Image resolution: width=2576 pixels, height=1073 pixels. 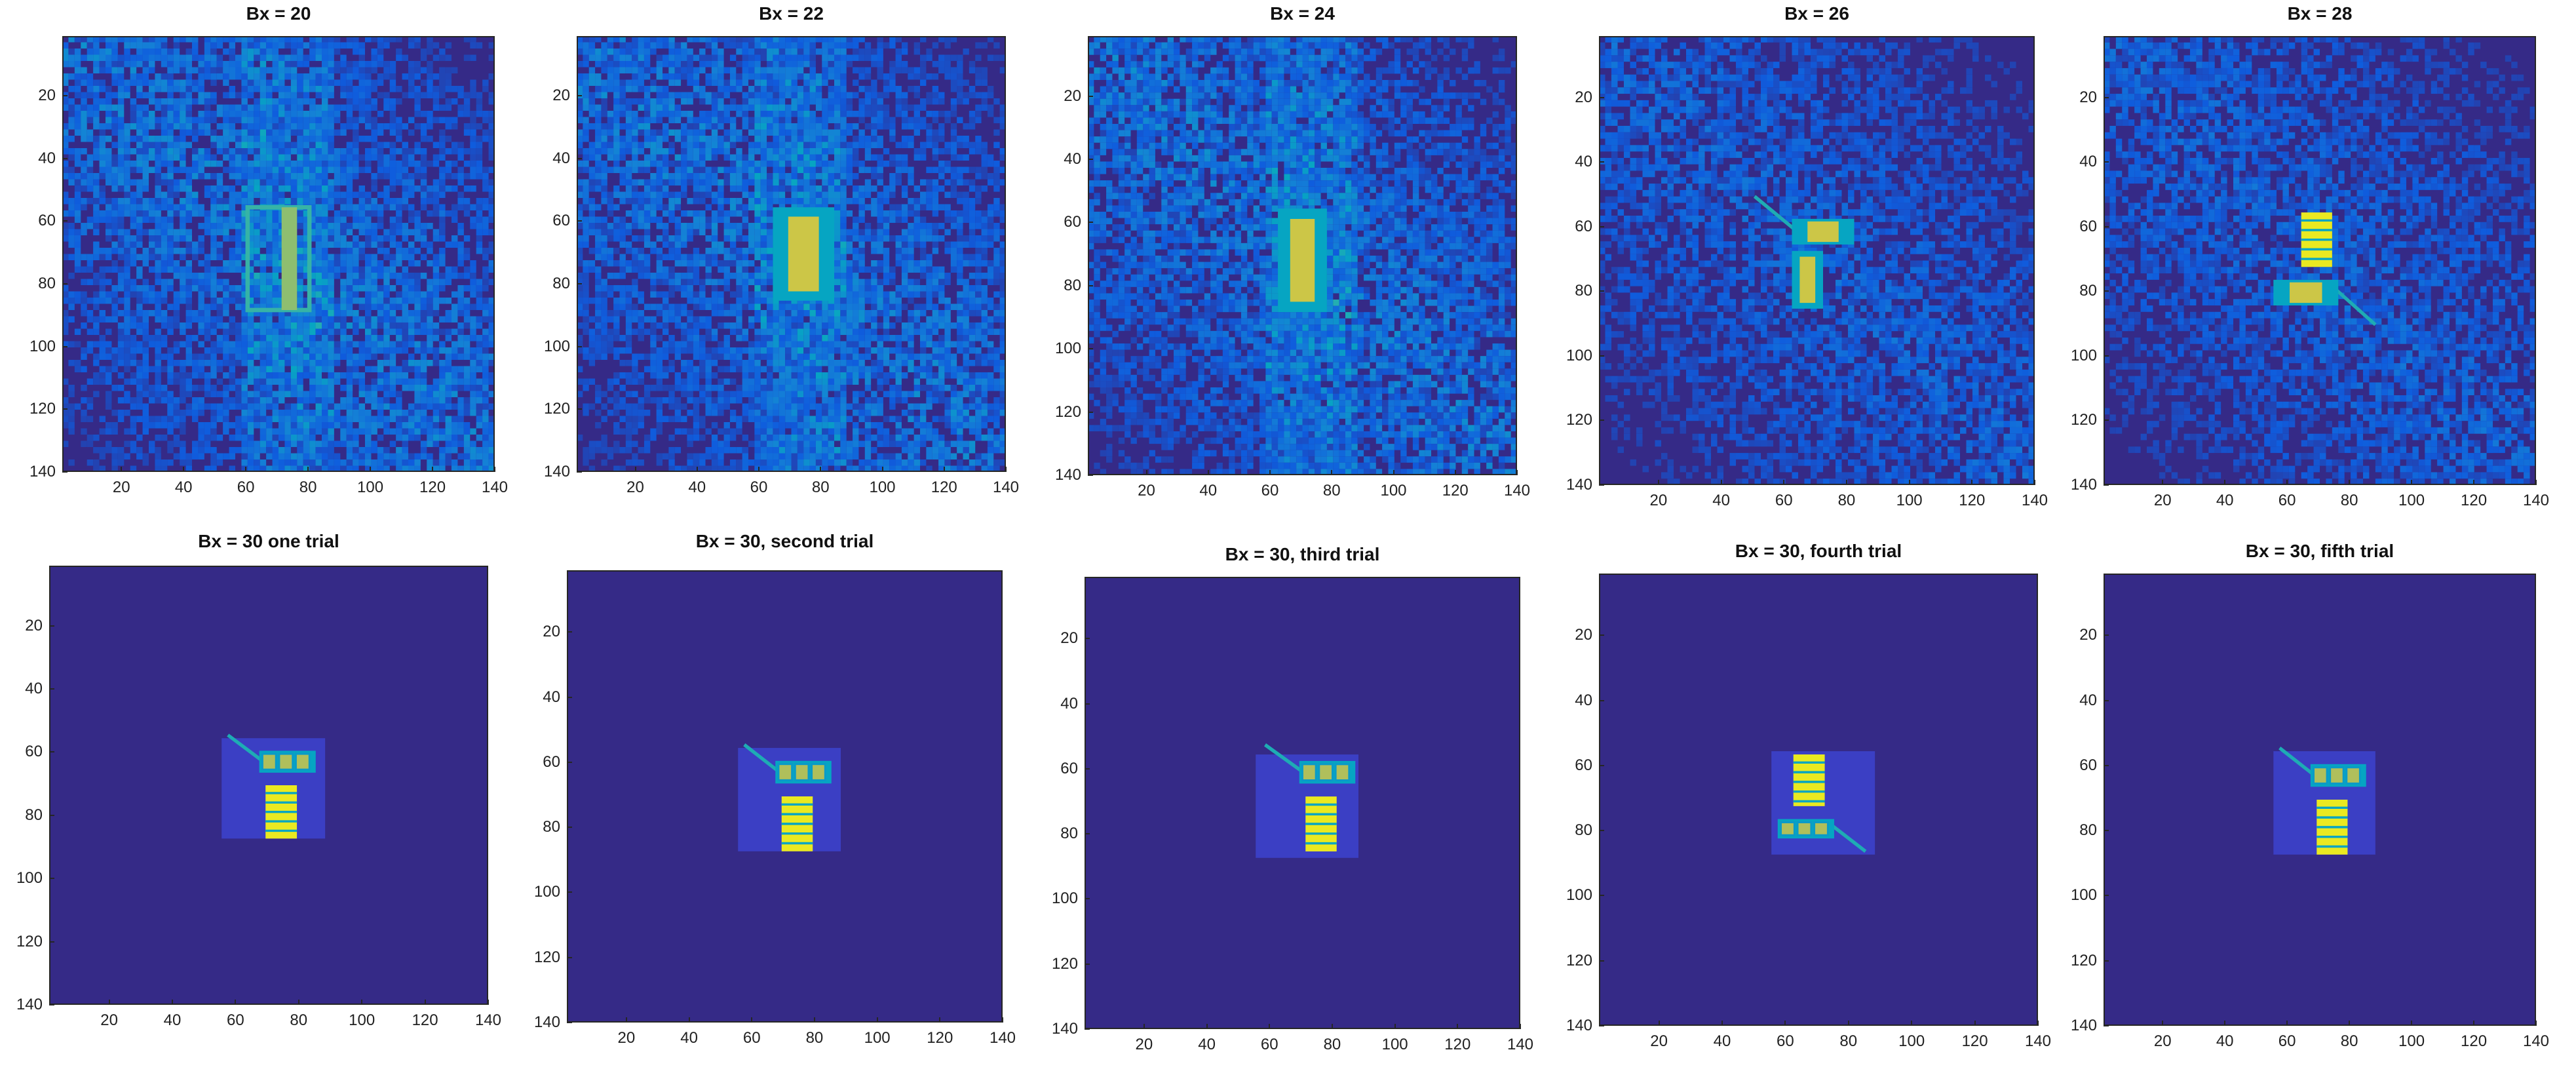 What do you see at coordinates (34, 815) in the screenshot?
I see `y-tick-label: 80` at bounding box center [34, 815].